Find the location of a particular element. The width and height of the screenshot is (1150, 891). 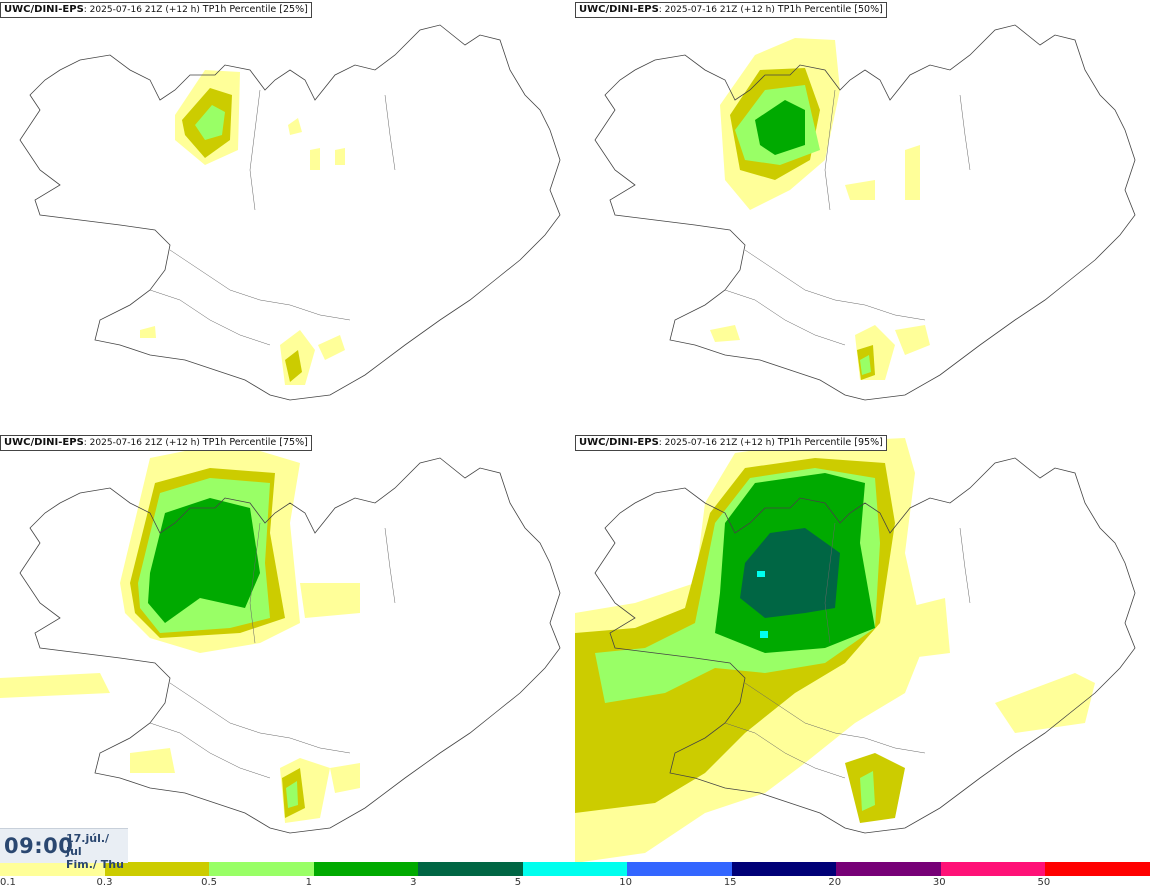

legend-label: 30 is located at coordinates (939, 882).